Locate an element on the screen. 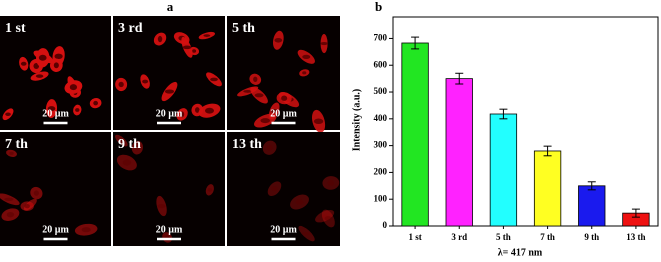 This screenshot has height=262, width=661. y-tick-label: 100 is located at coordinates (381, 198).